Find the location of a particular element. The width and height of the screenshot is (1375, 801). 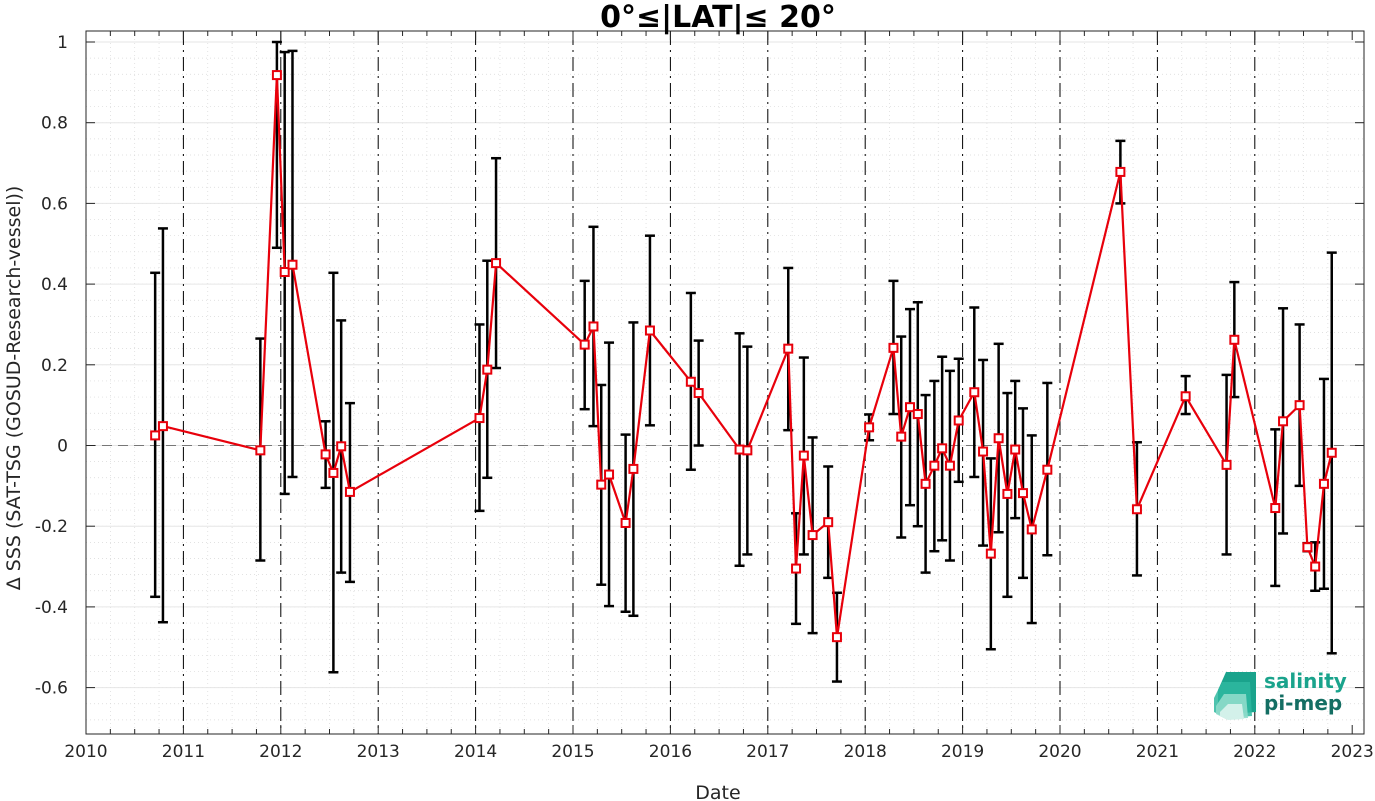

x-tick-label: 2019 is located at coordinates (962, 752).